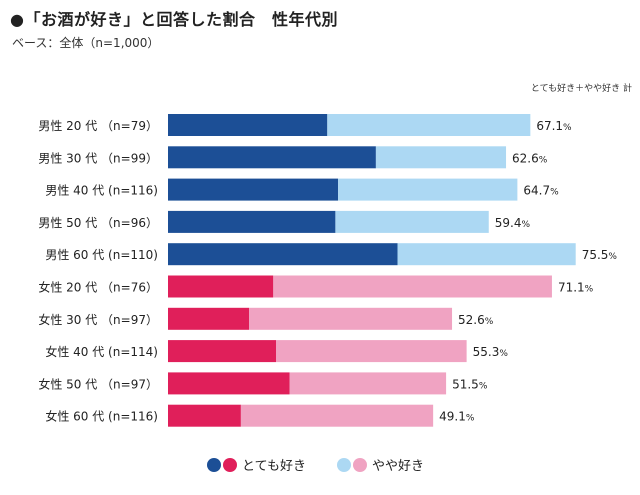 The image size is (640, 495). I want to click on legend: とても好き やや好き, so click(315, 466).